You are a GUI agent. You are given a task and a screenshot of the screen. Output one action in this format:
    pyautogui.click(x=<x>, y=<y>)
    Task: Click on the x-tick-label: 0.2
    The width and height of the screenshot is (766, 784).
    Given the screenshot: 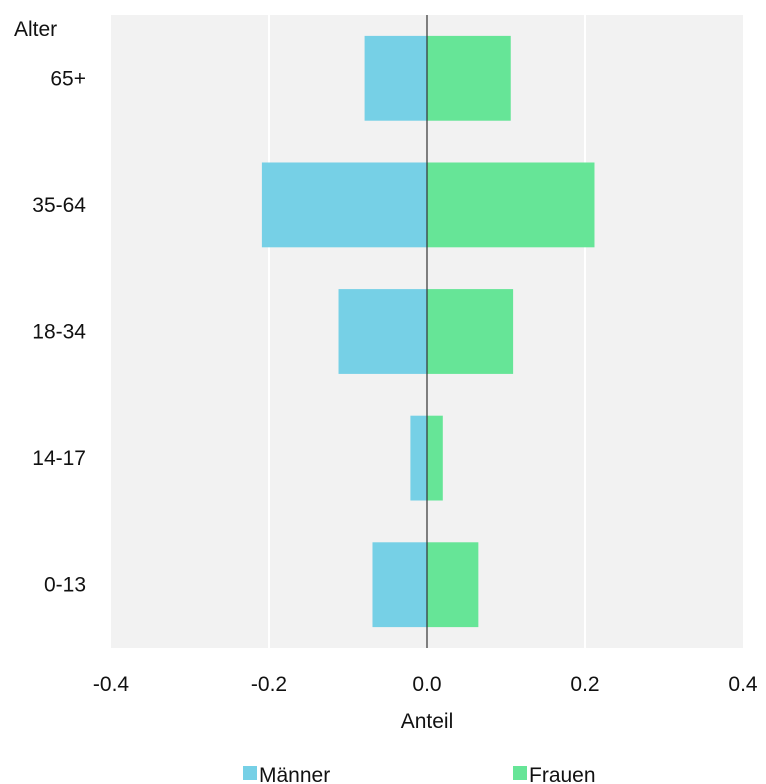 What is the action you would take?
    pyautogui.click(x=584, y=684)
    